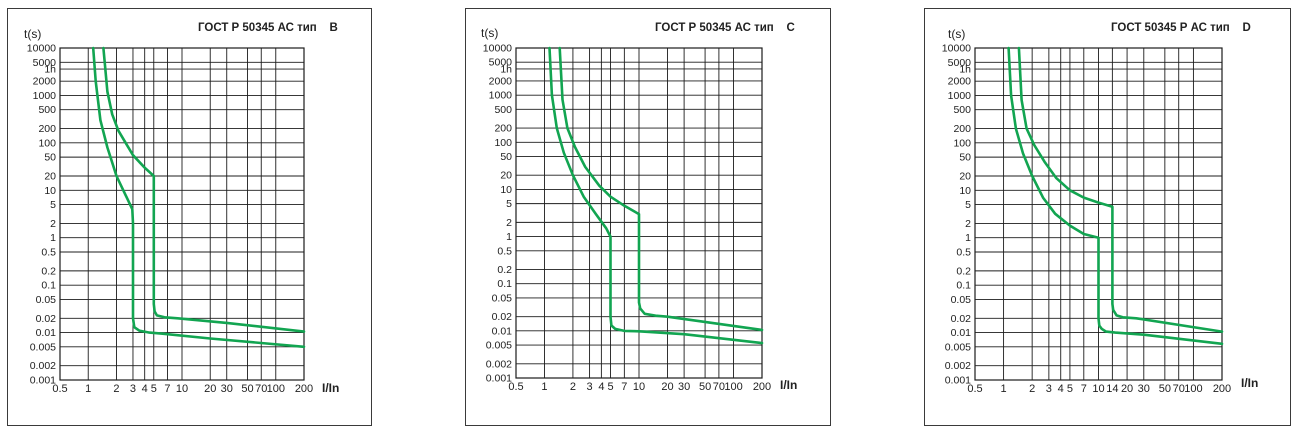 The height and width of the screenshot is (433, 1297). Describe the element at coordinates (47, 110) in the screenshot. I see `y-tick-label: 500` at that location.